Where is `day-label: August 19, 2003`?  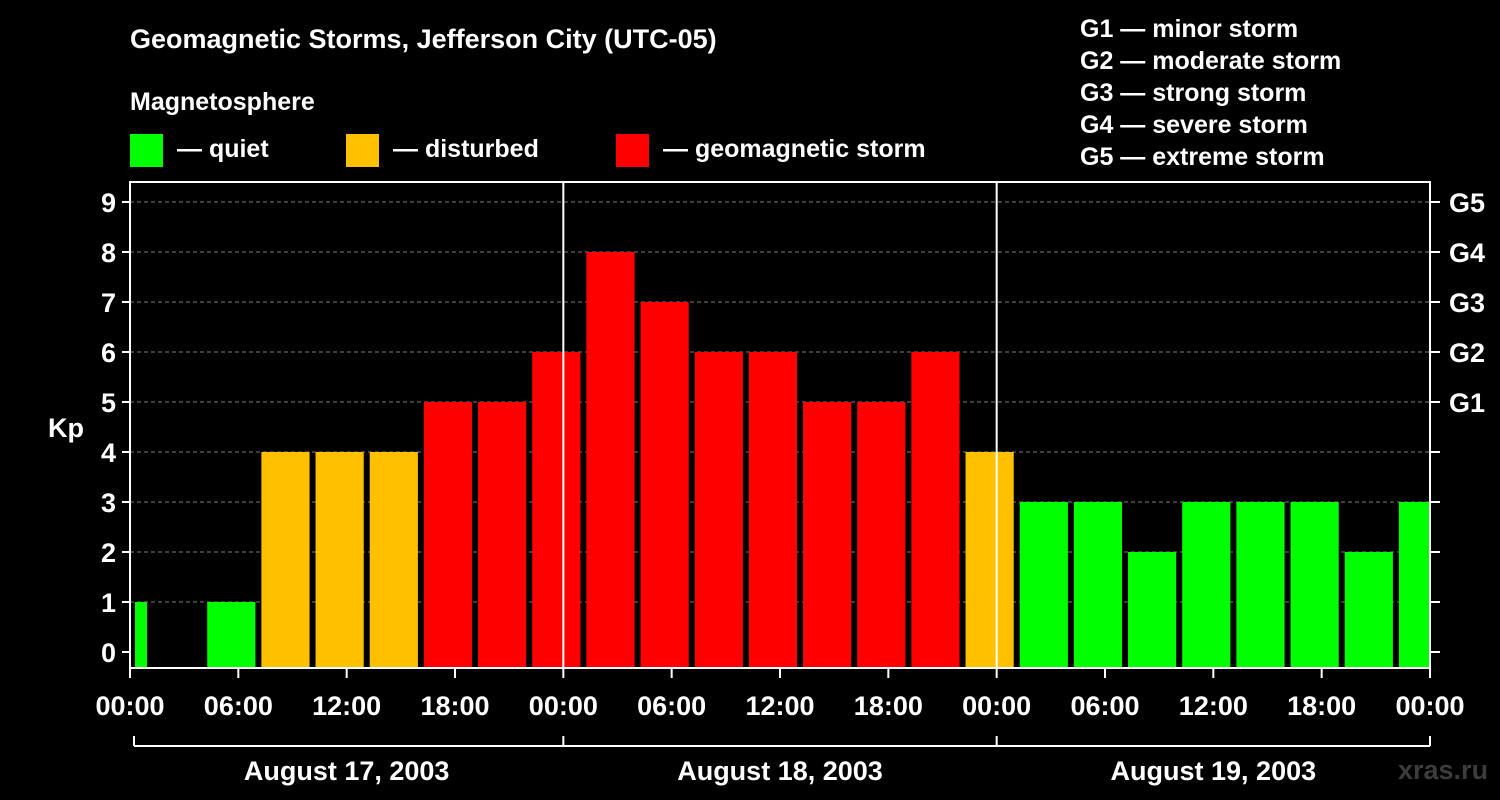 day-label: August 19, 2003 is located at coordinates (1214, 771).